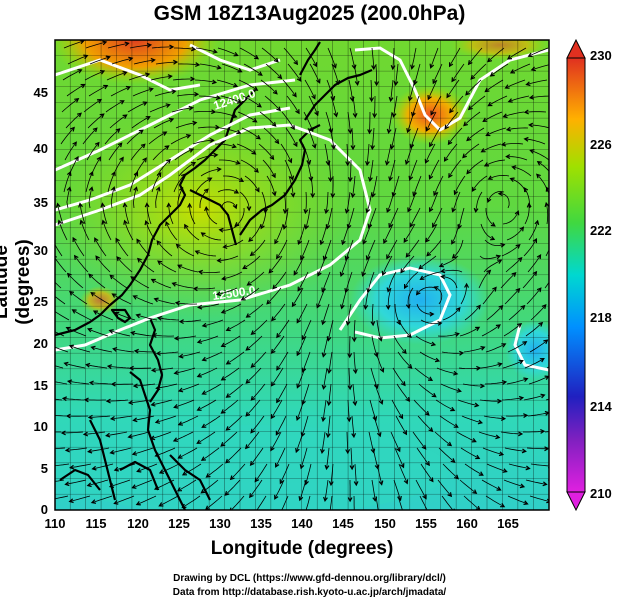  What do you see at coordinates (44, 509) in the screenshot?
I see `y-tick-0: 0` at bounding box center [44, 509].